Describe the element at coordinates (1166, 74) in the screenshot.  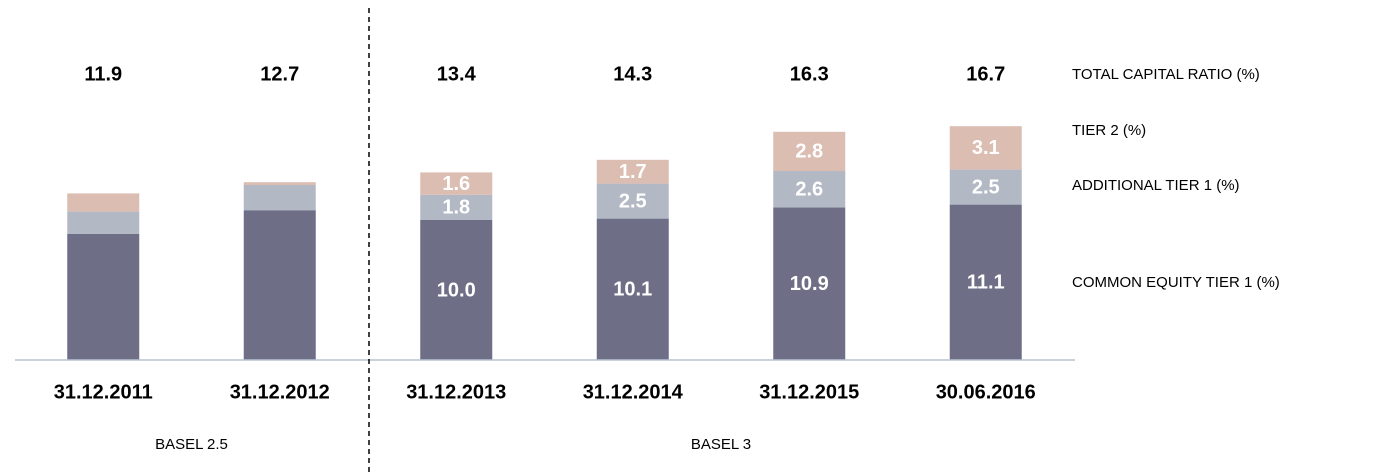
I see `totals-legend: TOTAL CAPITAL RATIO (%)` at that location.